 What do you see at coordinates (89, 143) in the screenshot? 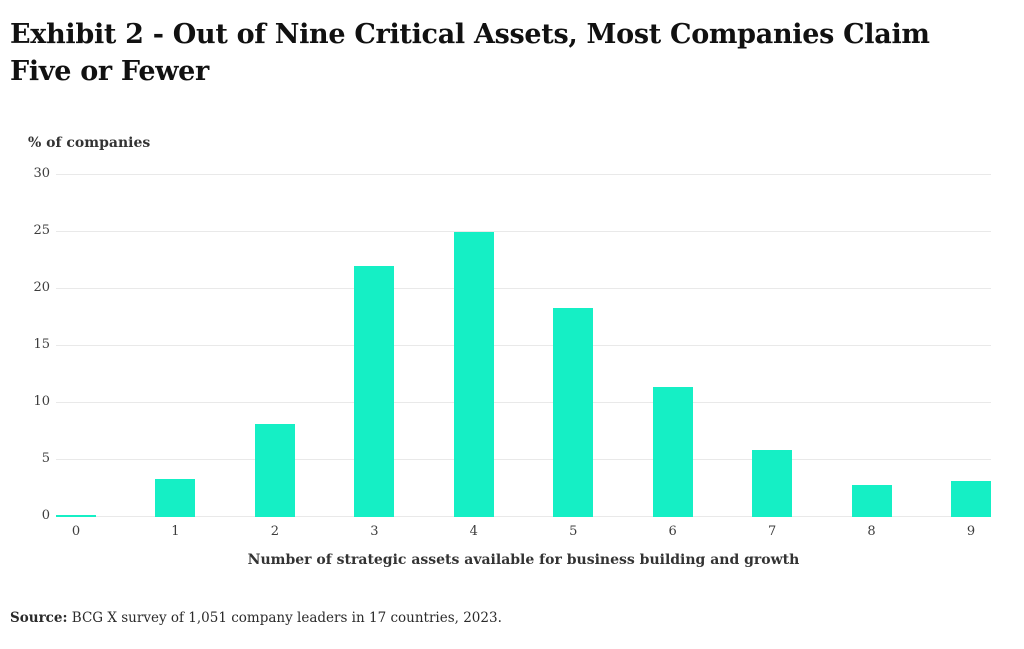
I see `y-axis-label: % of companies` at bounding box center [89, 143].